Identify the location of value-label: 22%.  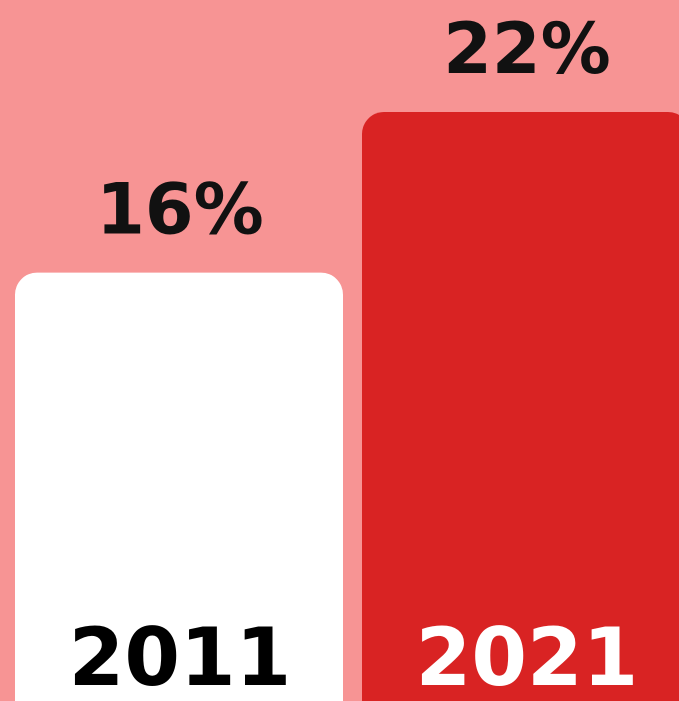
(527, 49).